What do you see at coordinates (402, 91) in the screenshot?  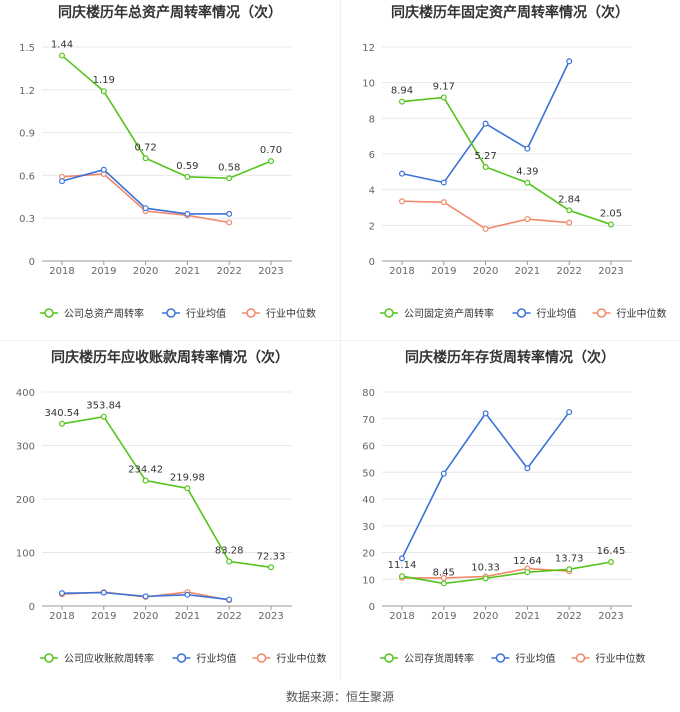 I see `data-label: 8.94` at bounding box center [402, 91].